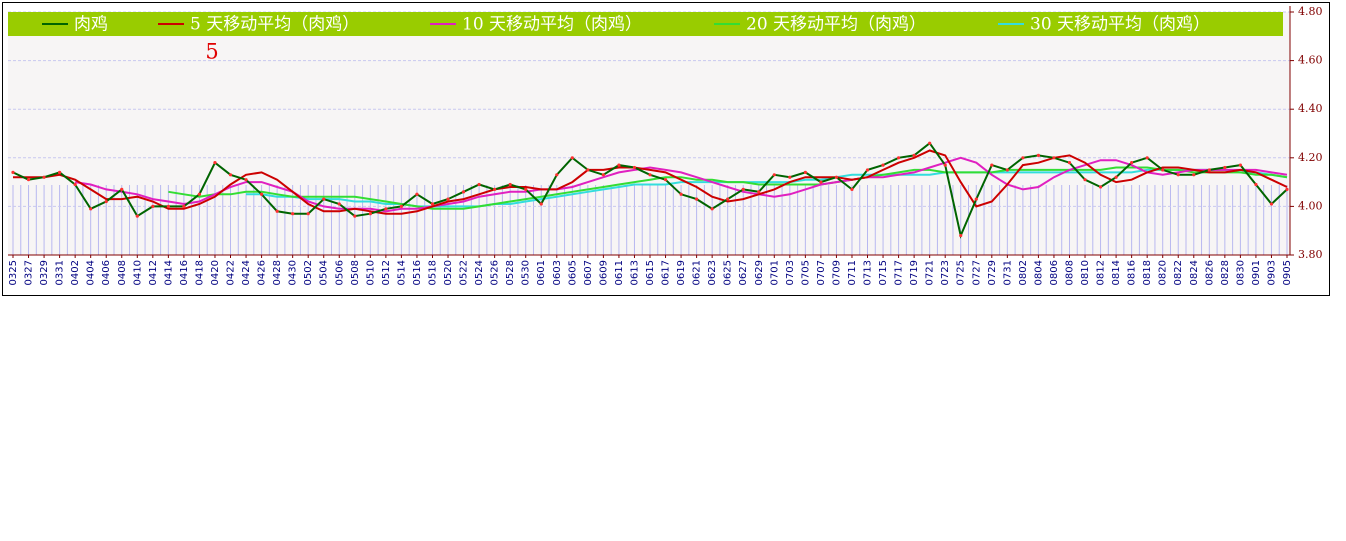  What do you see at coordinates (1310, 157) in the screenshot?
I see `y-tick-label: 4.20` at bounding box center [1310, 157].